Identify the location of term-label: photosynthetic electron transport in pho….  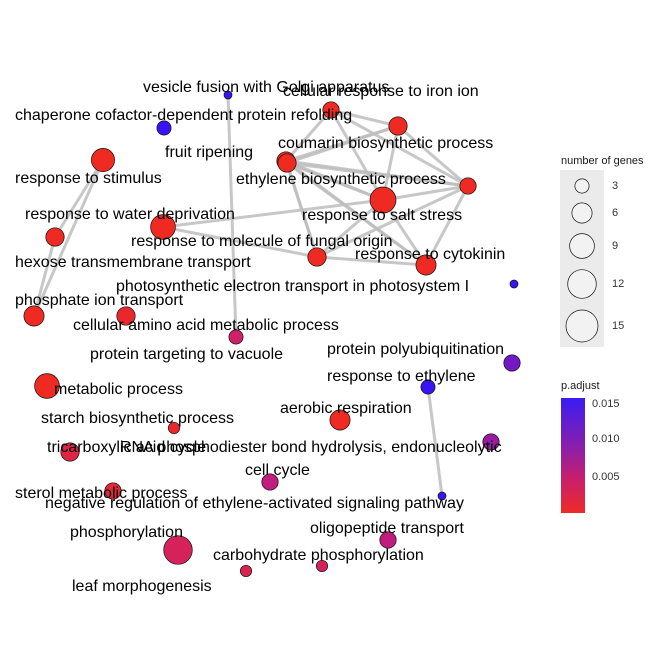
(292, 286).